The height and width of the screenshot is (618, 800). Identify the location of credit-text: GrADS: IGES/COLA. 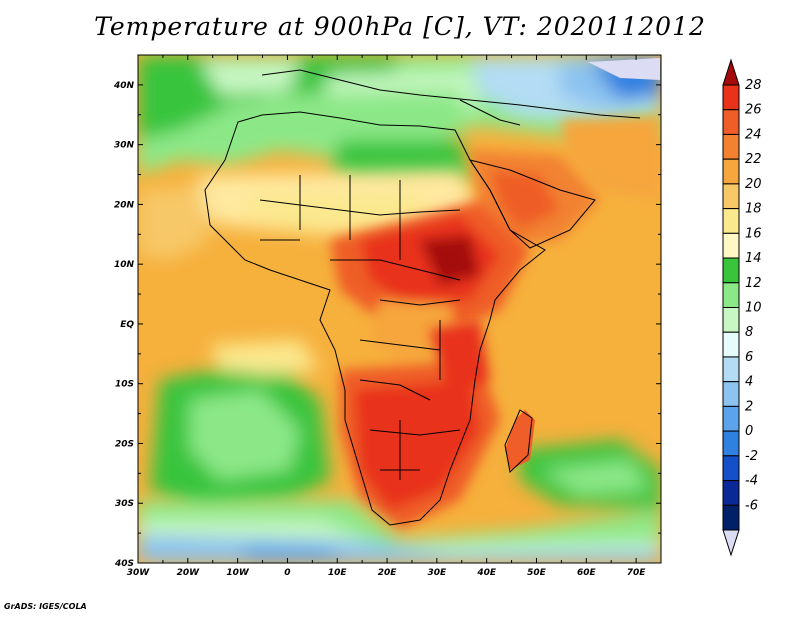
(45, 606).